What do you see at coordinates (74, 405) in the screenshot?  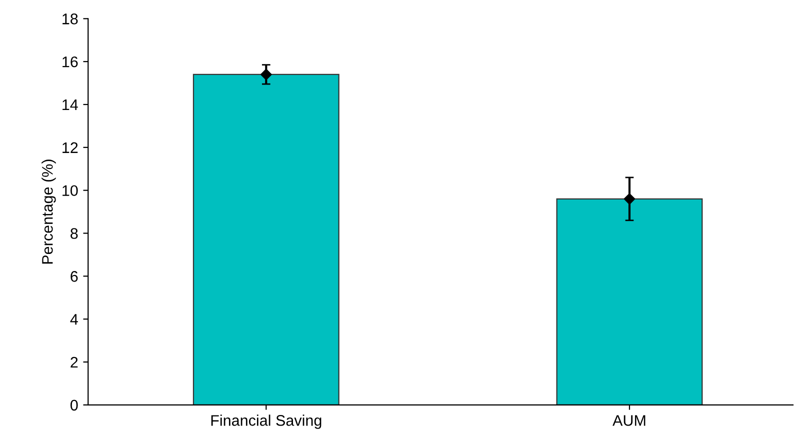 I see `y-tick-label: 0` at bounding box center [74, 405].